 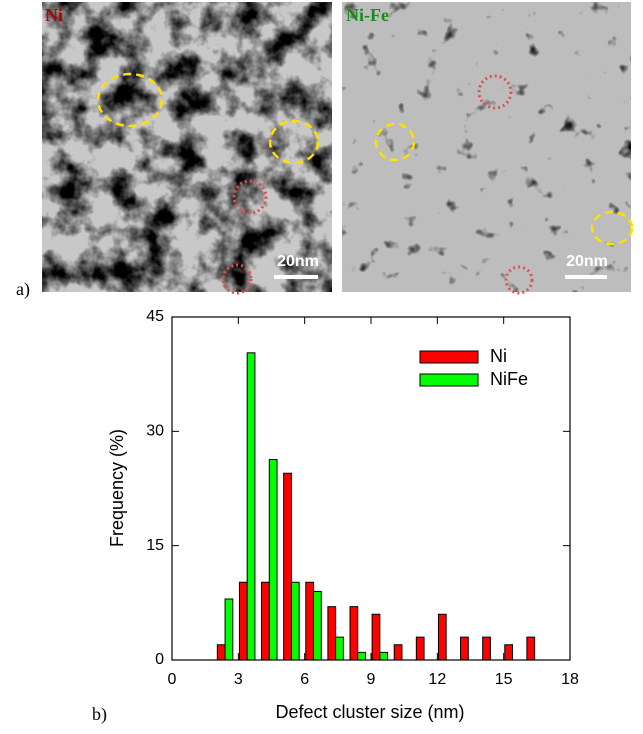 I want to click on y-tick-label: 30, so click(x=155, y=431).